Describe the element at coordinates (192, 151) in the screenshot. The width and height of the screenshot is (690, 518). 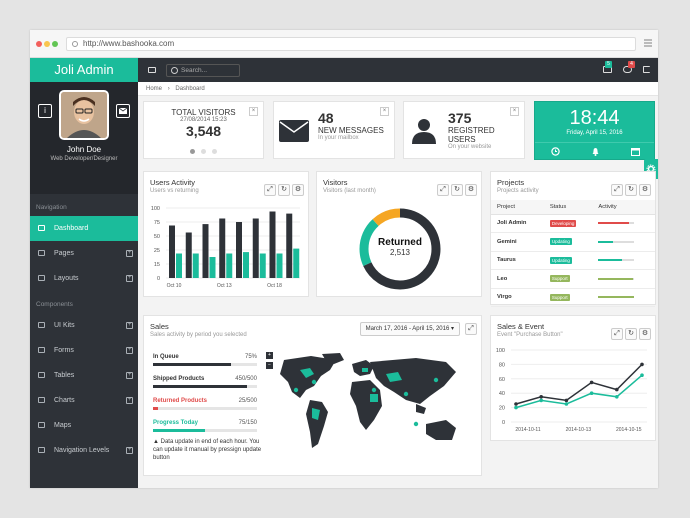
I see `carousel-dot-active` at that location.